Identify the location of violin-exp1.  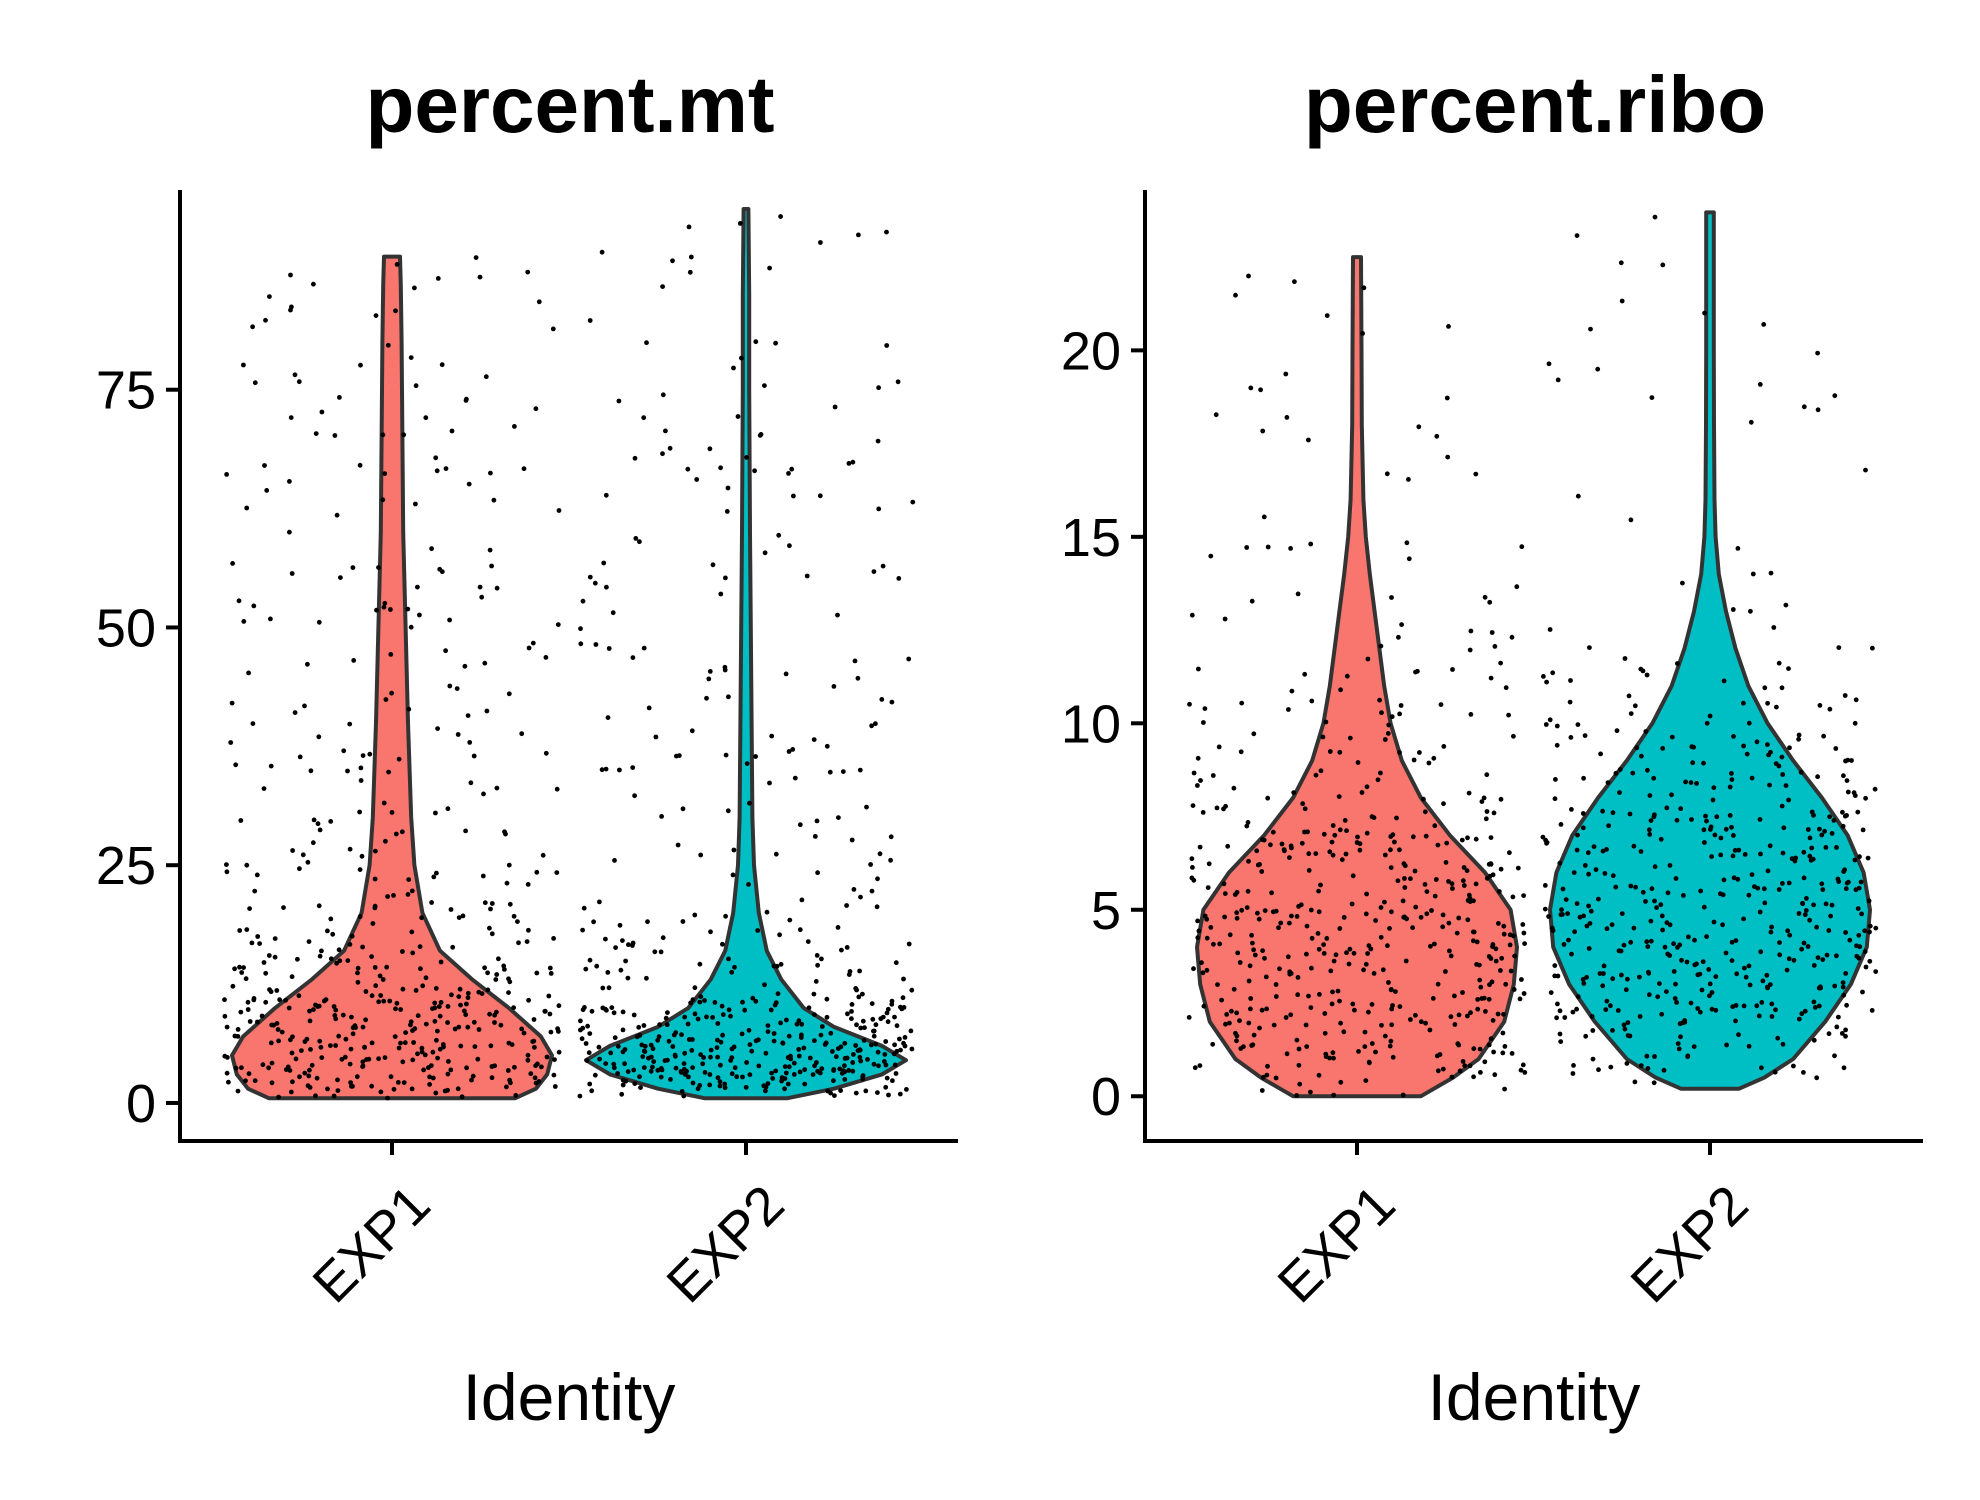
(392, 677).